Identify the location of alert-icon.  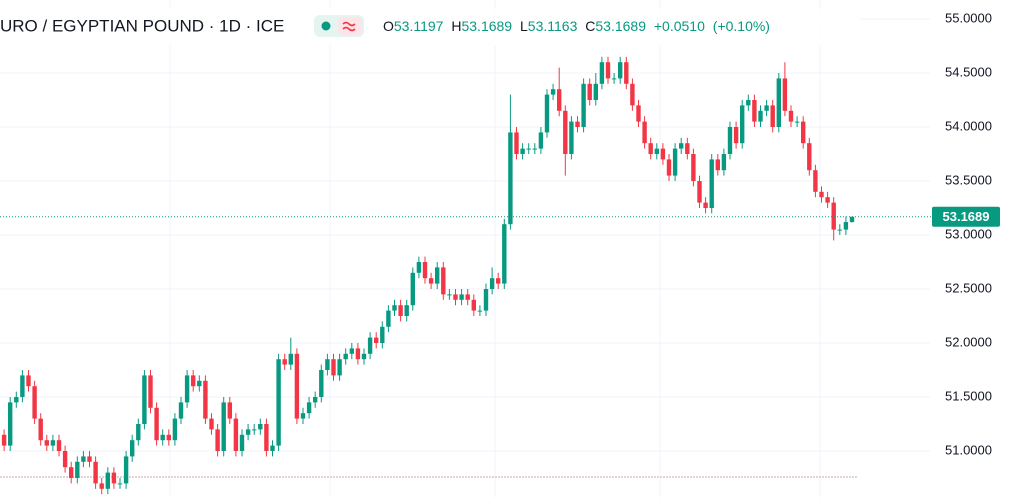
(349, 26).